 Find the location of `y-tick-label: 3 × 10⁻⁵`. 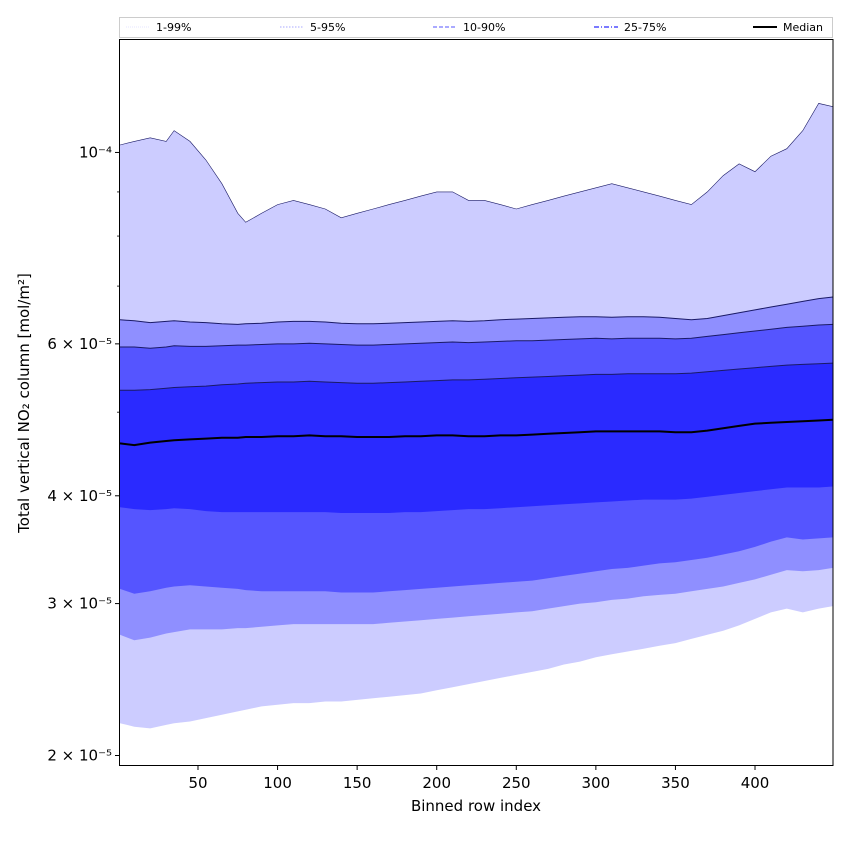

y-tick-label: 3 × 10⁻⁵ is located at coordinates (79, 604).